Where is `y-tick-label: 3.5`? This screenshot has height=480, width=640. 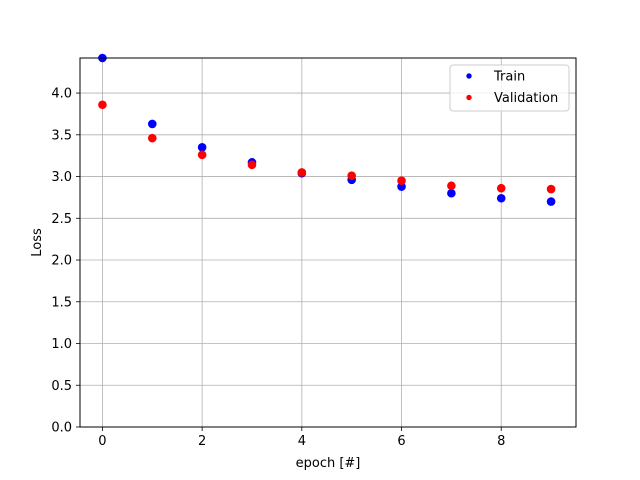
y-tick-label: 3.5 is located at coordinates (61, 135).